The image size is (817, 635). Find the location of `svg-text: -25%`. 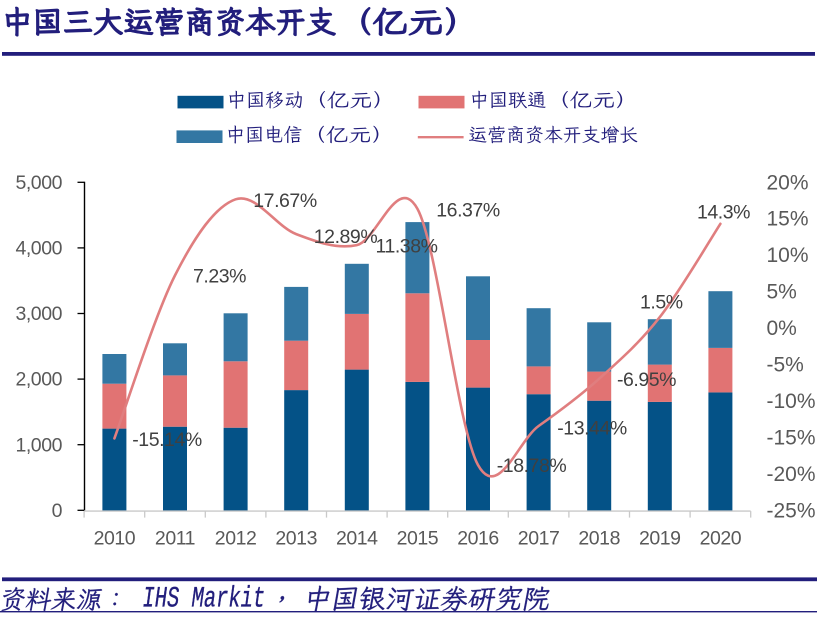

svg-text: -25% is located at coordinates (791, 510).